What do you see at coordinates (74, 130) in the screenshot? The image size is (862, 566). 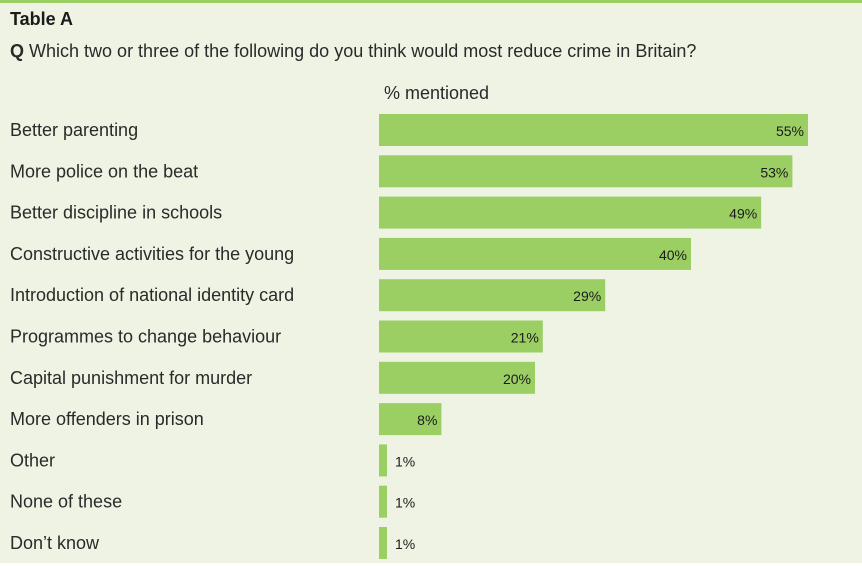 I see `category-label: Better parenting` at bounding box center [74, 130].